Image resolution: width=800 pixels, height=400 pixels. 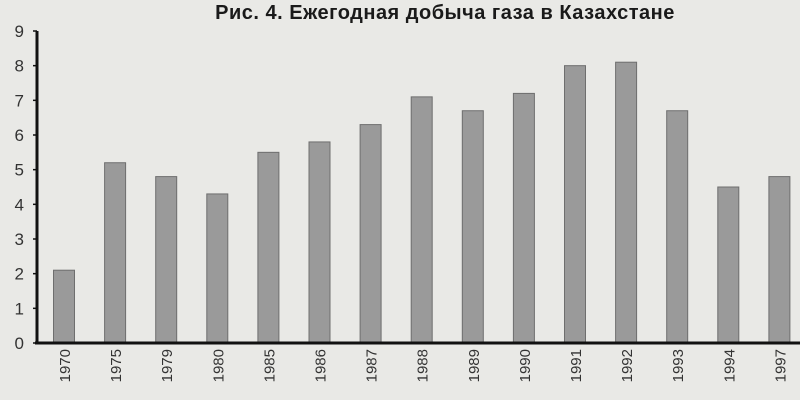 What do you see at coordinates (19, 308) in the screenshot?
I see `y-tick-label: 1` at bounding box center [19, 308].